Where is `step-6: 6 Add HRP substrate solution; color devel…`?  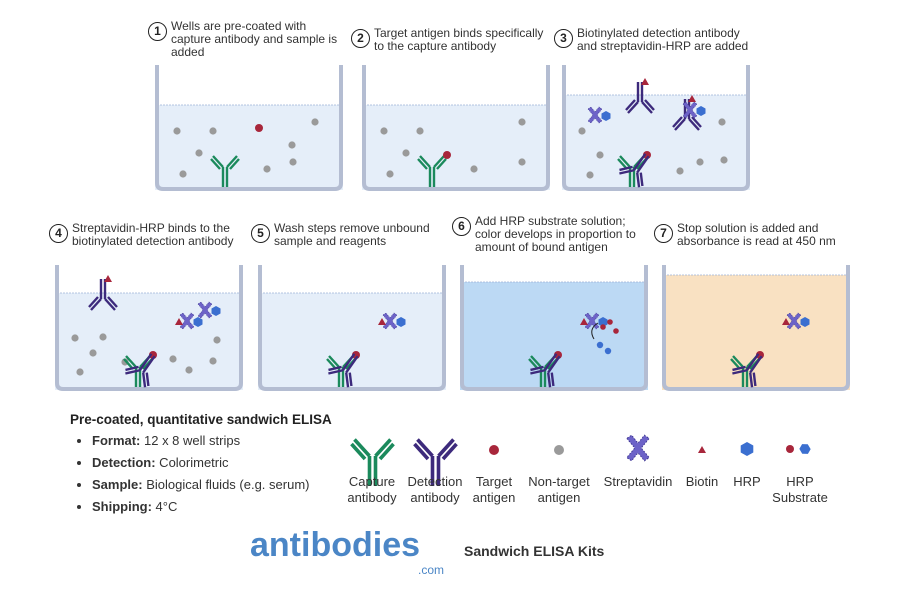
step-6: 6 Add HRP substrate solution; color devel… is located at coordinates (552, 234).